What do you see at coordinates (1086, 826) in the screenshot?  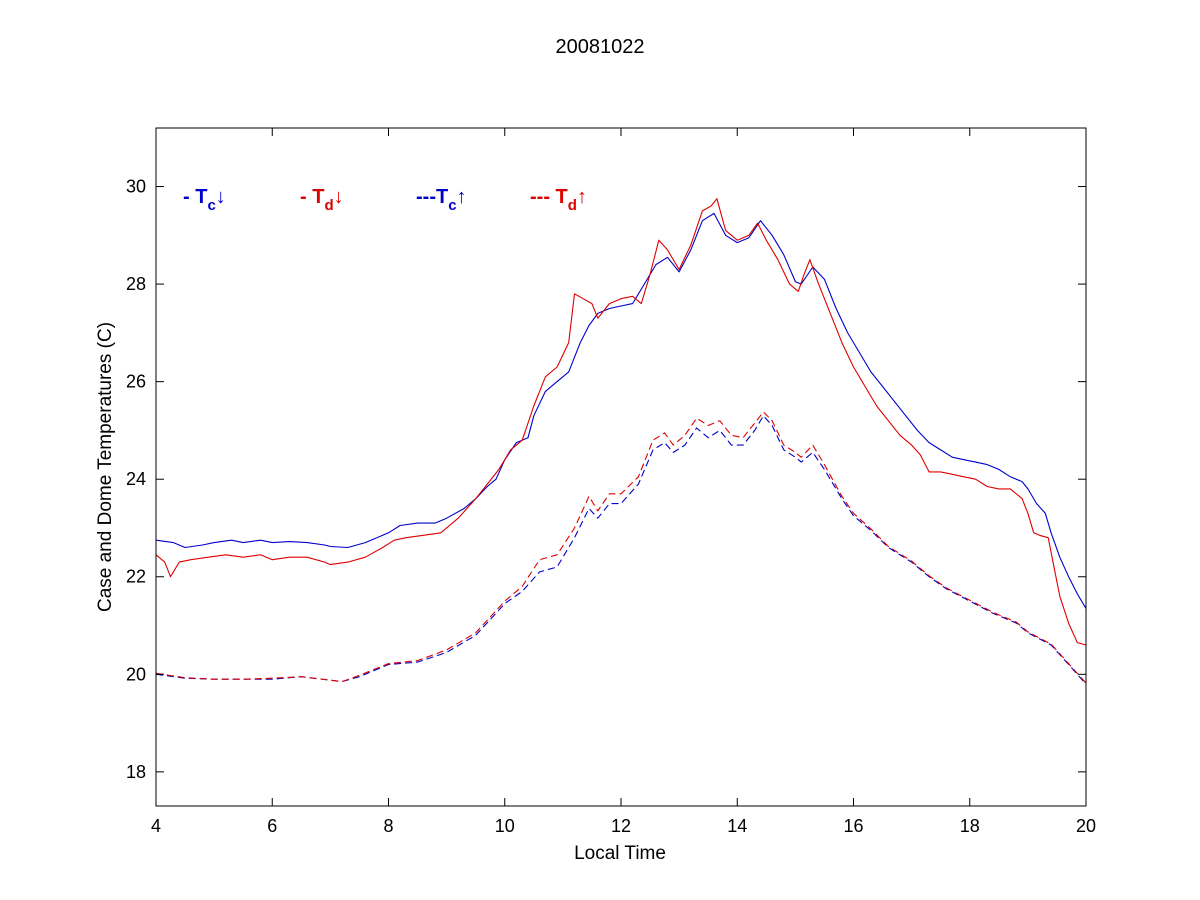 I see `x-tick-label: 20` at bounding box center [1086, 826].